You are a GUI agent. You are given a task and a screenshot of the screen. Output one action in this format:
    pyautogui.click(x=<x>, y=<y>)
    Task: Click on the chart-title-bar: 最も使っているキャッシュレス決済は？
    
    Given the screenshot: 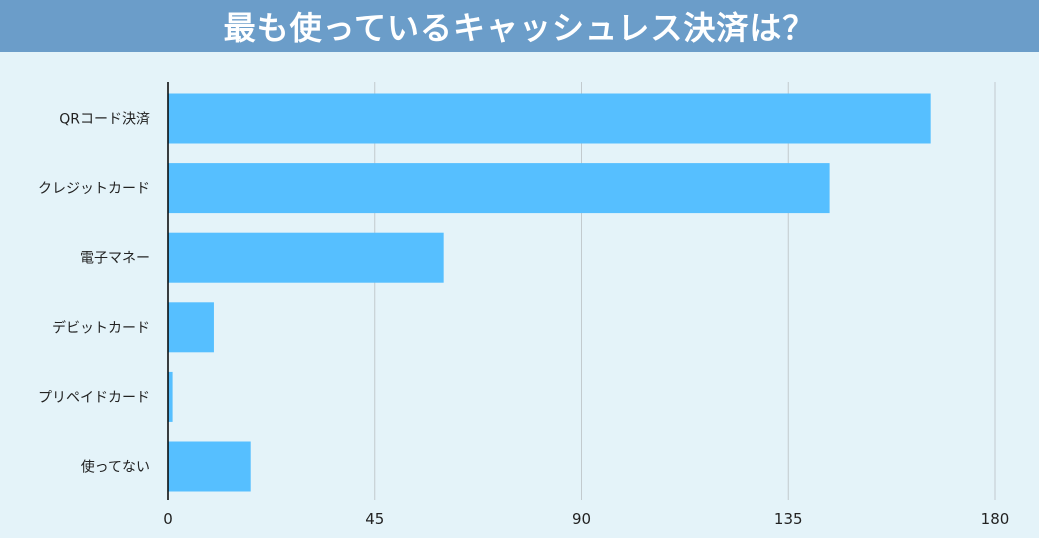 What is the action you would take?
    pyautogui.click(x=519, y=26)
    